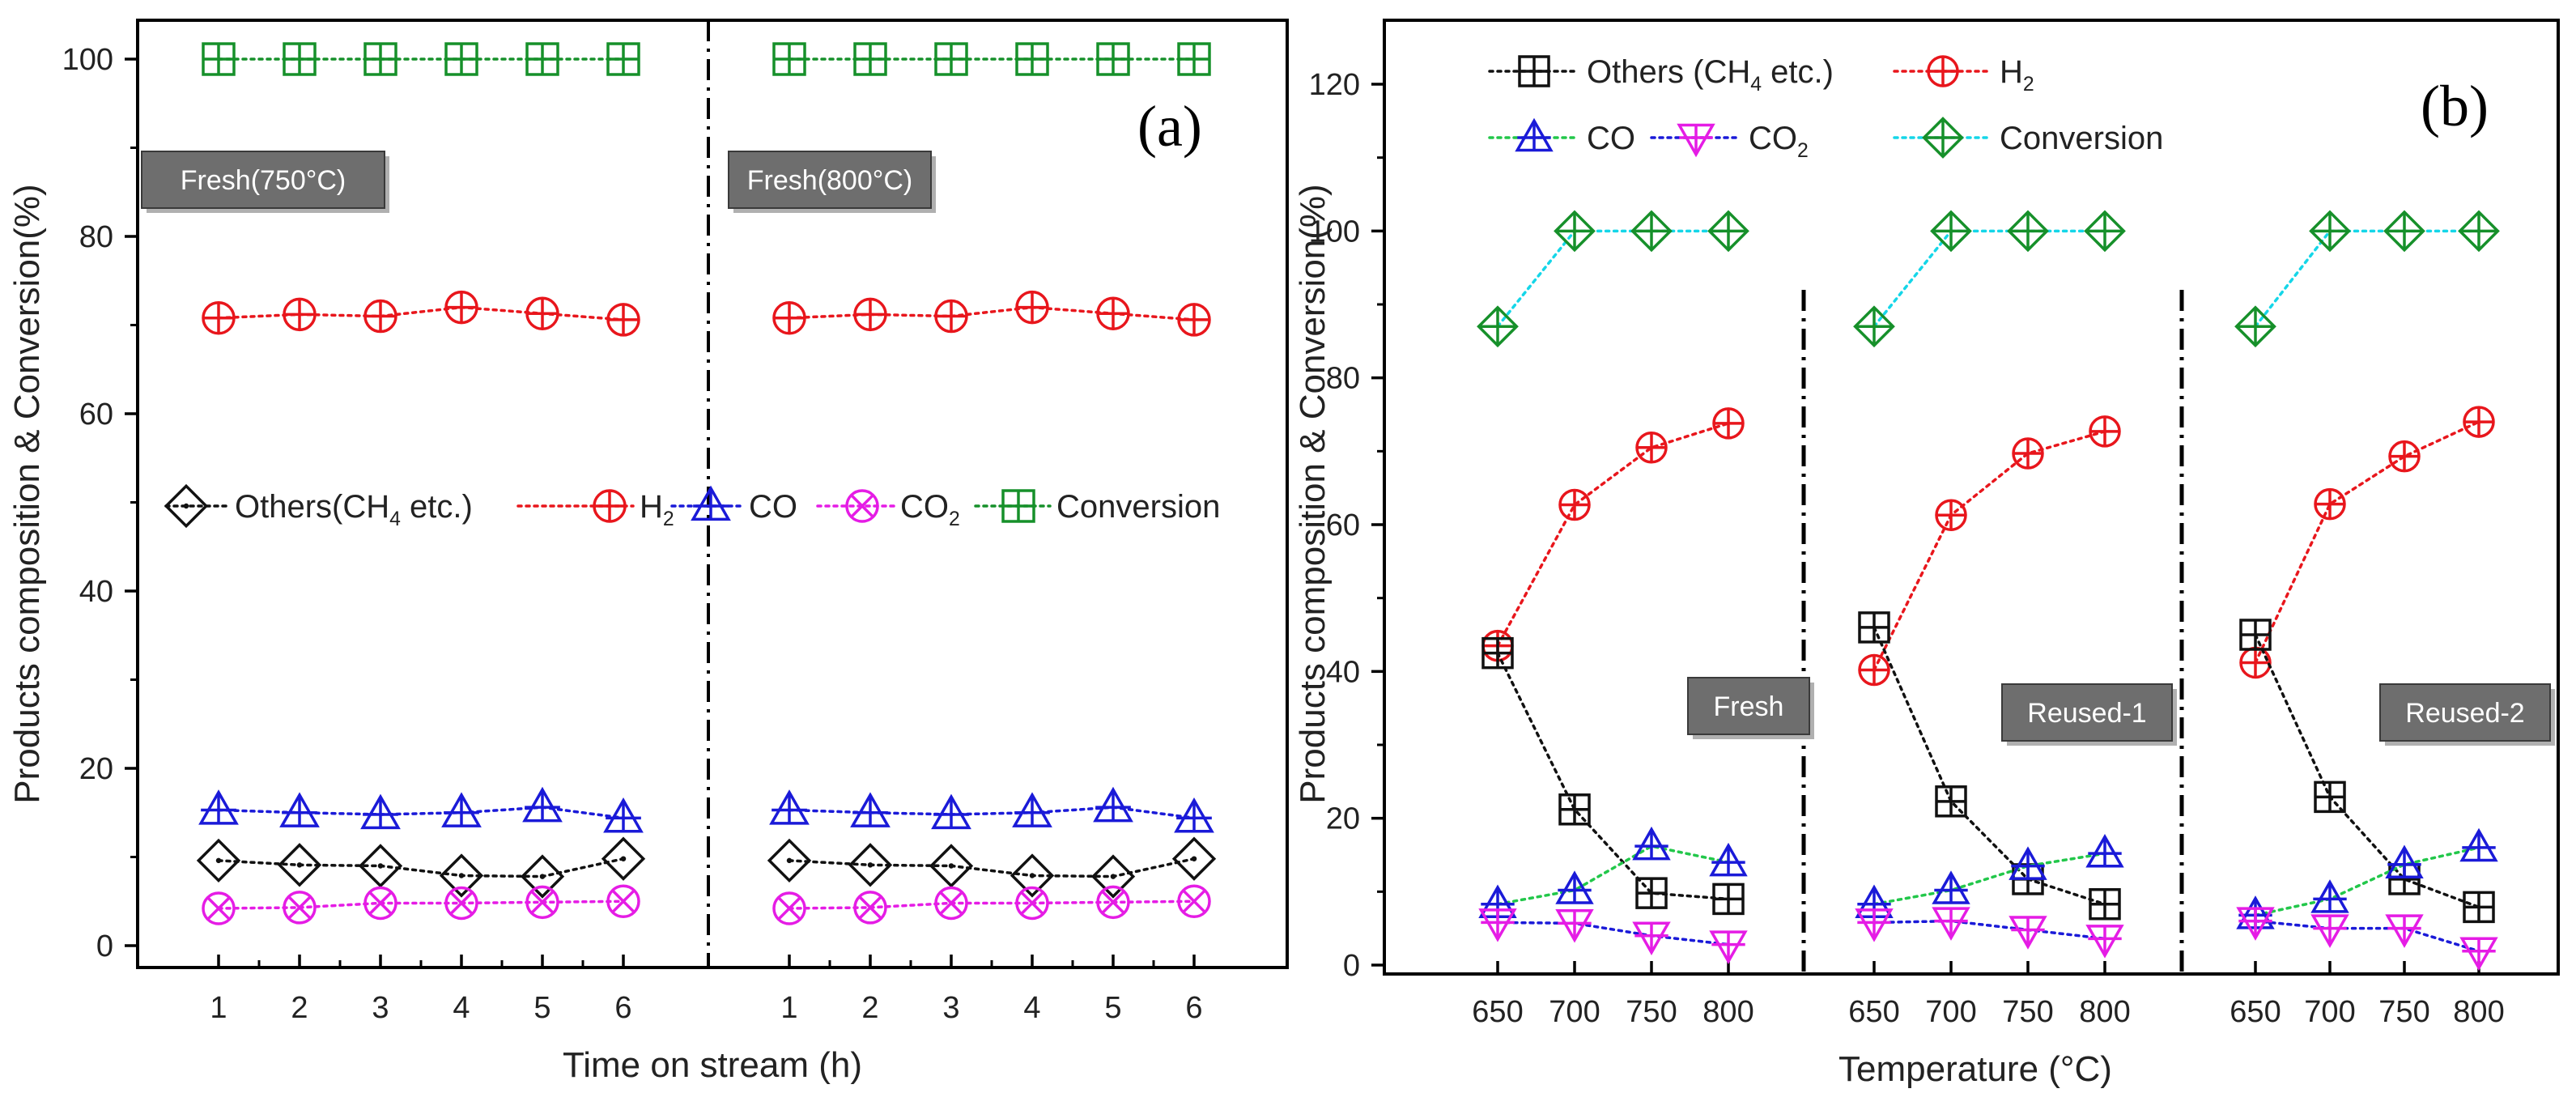  Describe the element at coordinates (1661, 75) in the screenshot. I see `legend-item-others: Others (CH4 etc.)` at that location.